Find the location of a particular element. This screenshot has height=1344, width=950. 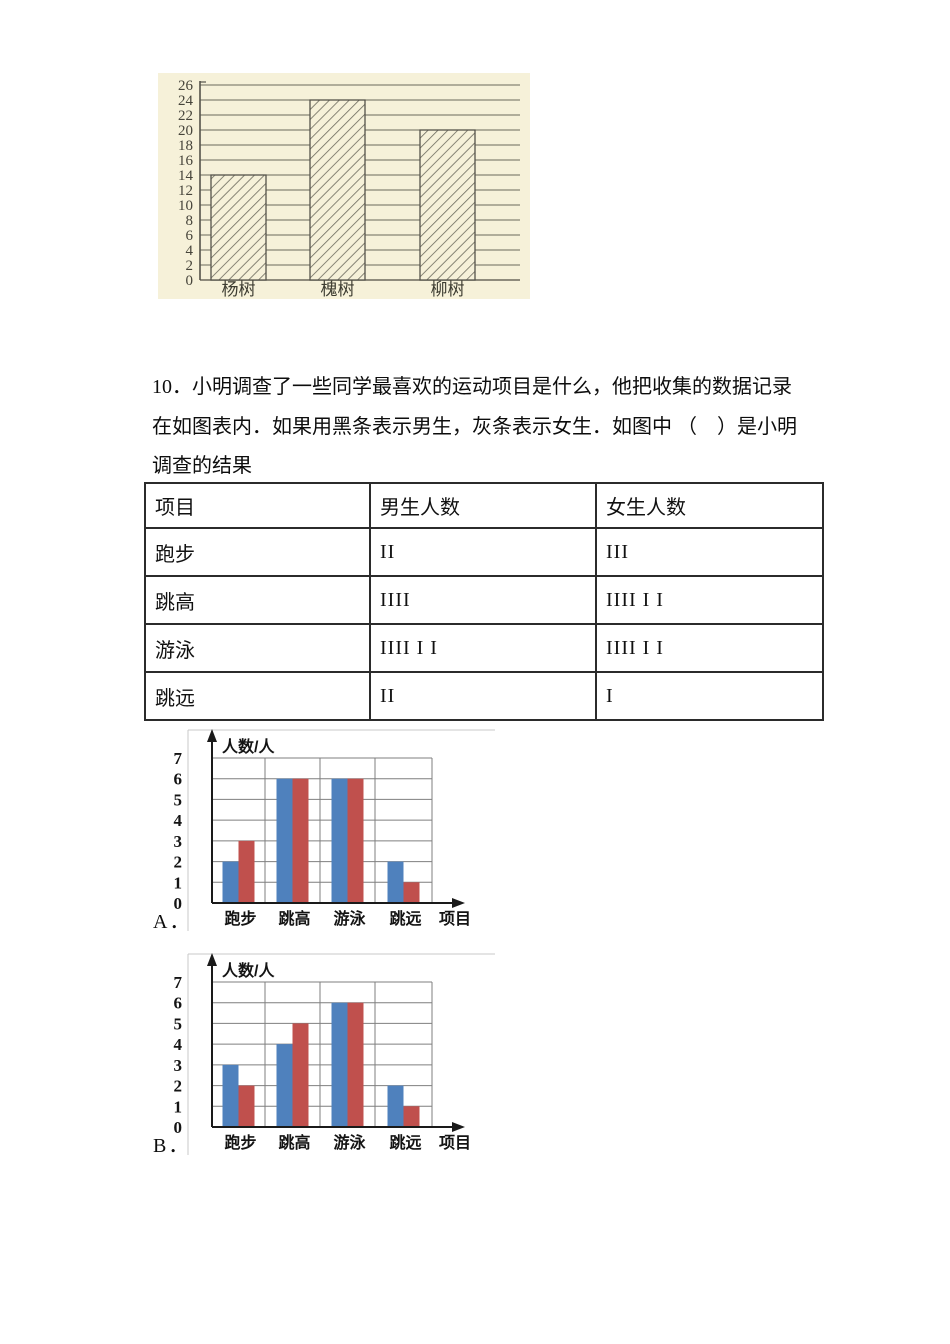

table-row-swimming: 游泳 IIII I I IIII I I is located at coordinates (484, 648).